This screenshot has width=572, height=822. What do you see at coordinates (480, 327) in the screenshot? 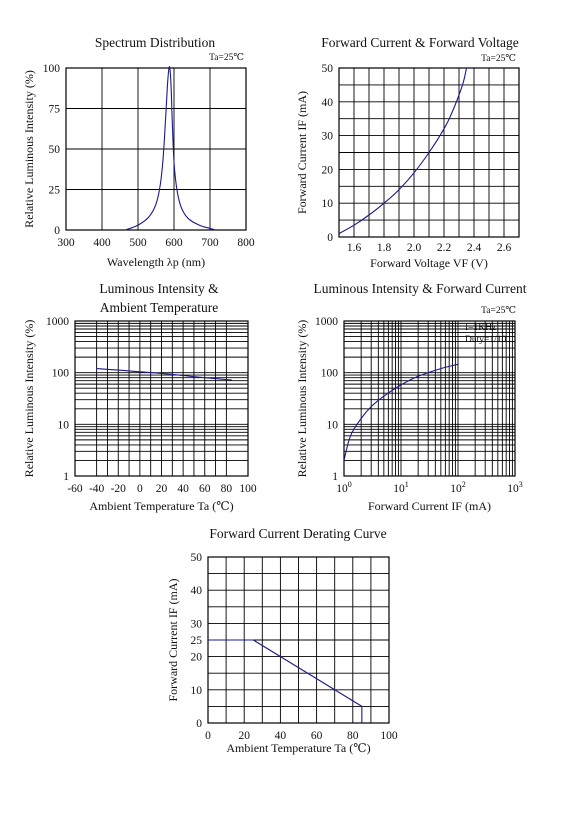
I see `test-condition-note: f=1KHz` at bounding box center [480, 327].